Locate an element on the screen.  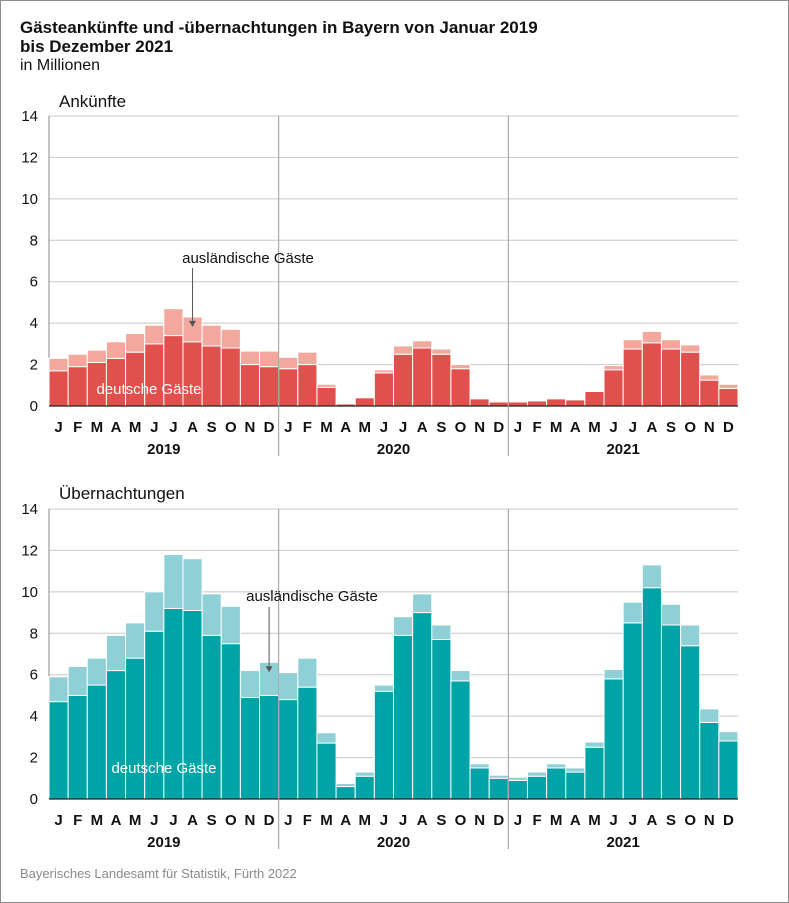
y-tick-label: 4 is located at coordinates (34, 323).